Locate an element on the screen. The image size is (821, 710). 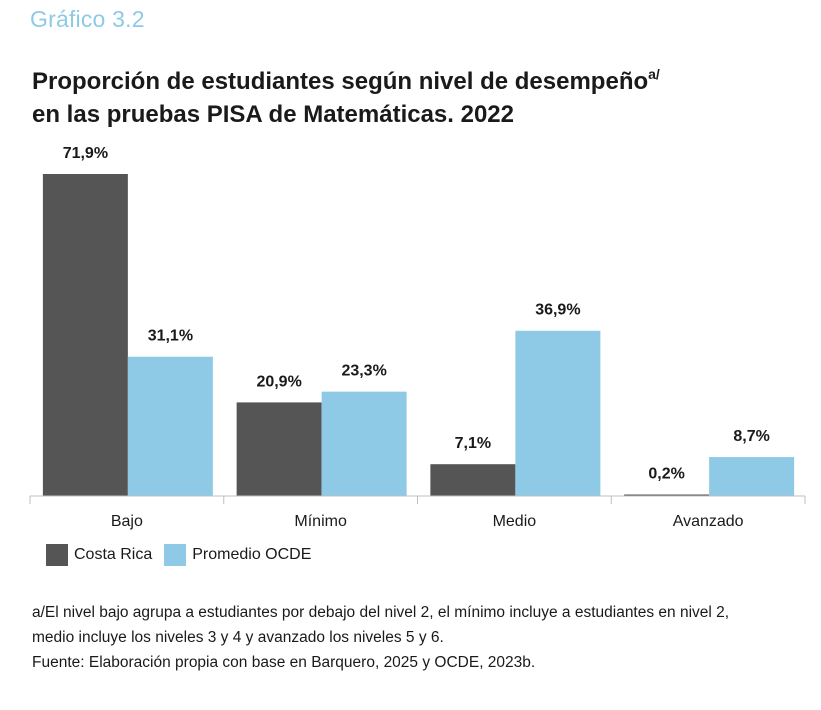
legend-label-ocde: Promedio OCDE is located at coordinates (252, 554).